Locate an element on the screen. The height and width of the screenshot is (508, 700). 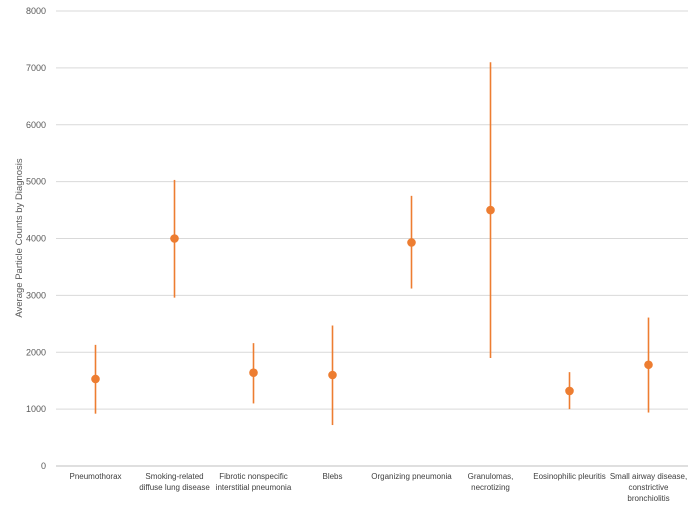
y-tick-label: 4000 is located at coordinates (36, 239).